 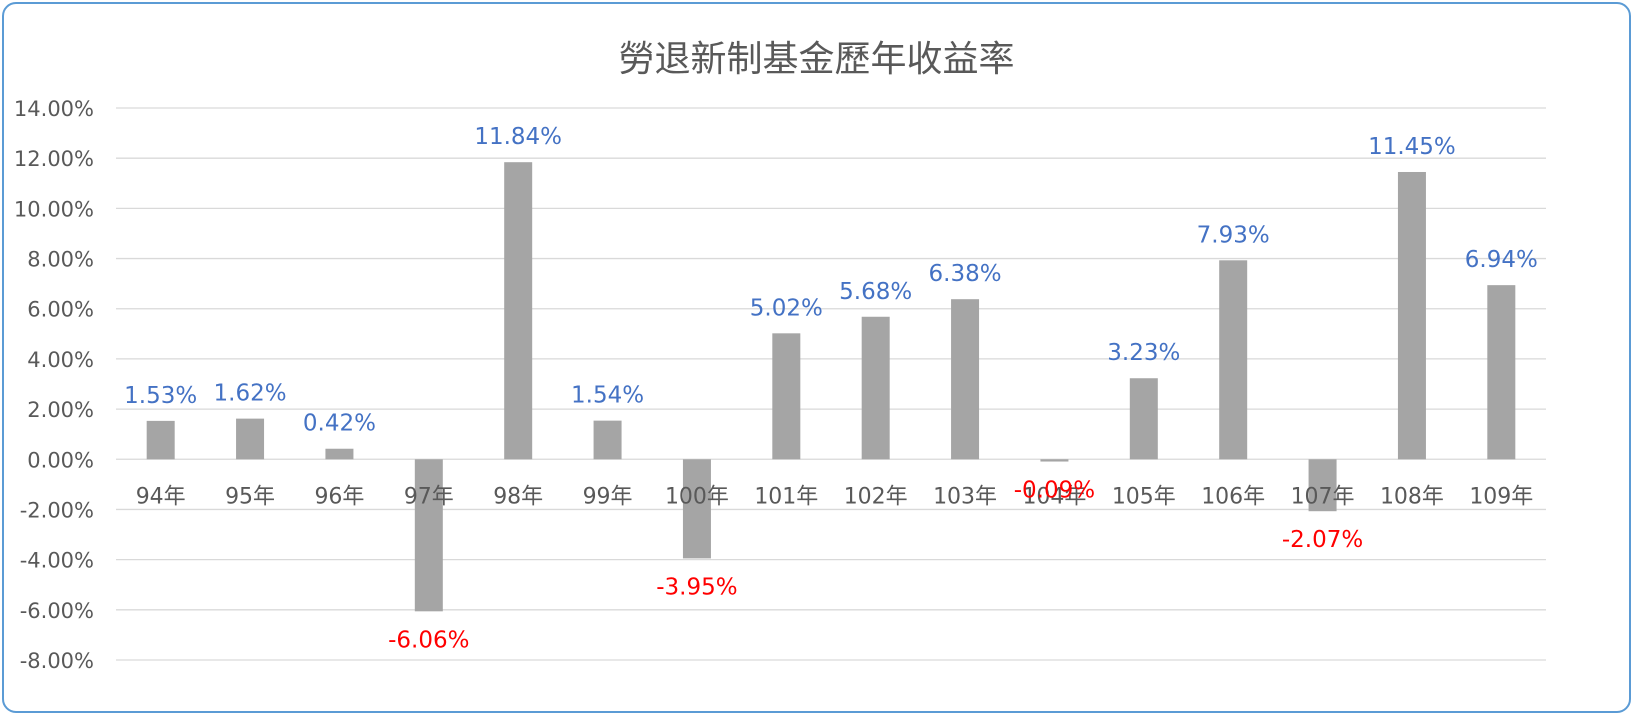 What do you see at coordinates (339, 496) in the screenshot?
I see `x-category-label: 96年` at bounding box center [339, 496].